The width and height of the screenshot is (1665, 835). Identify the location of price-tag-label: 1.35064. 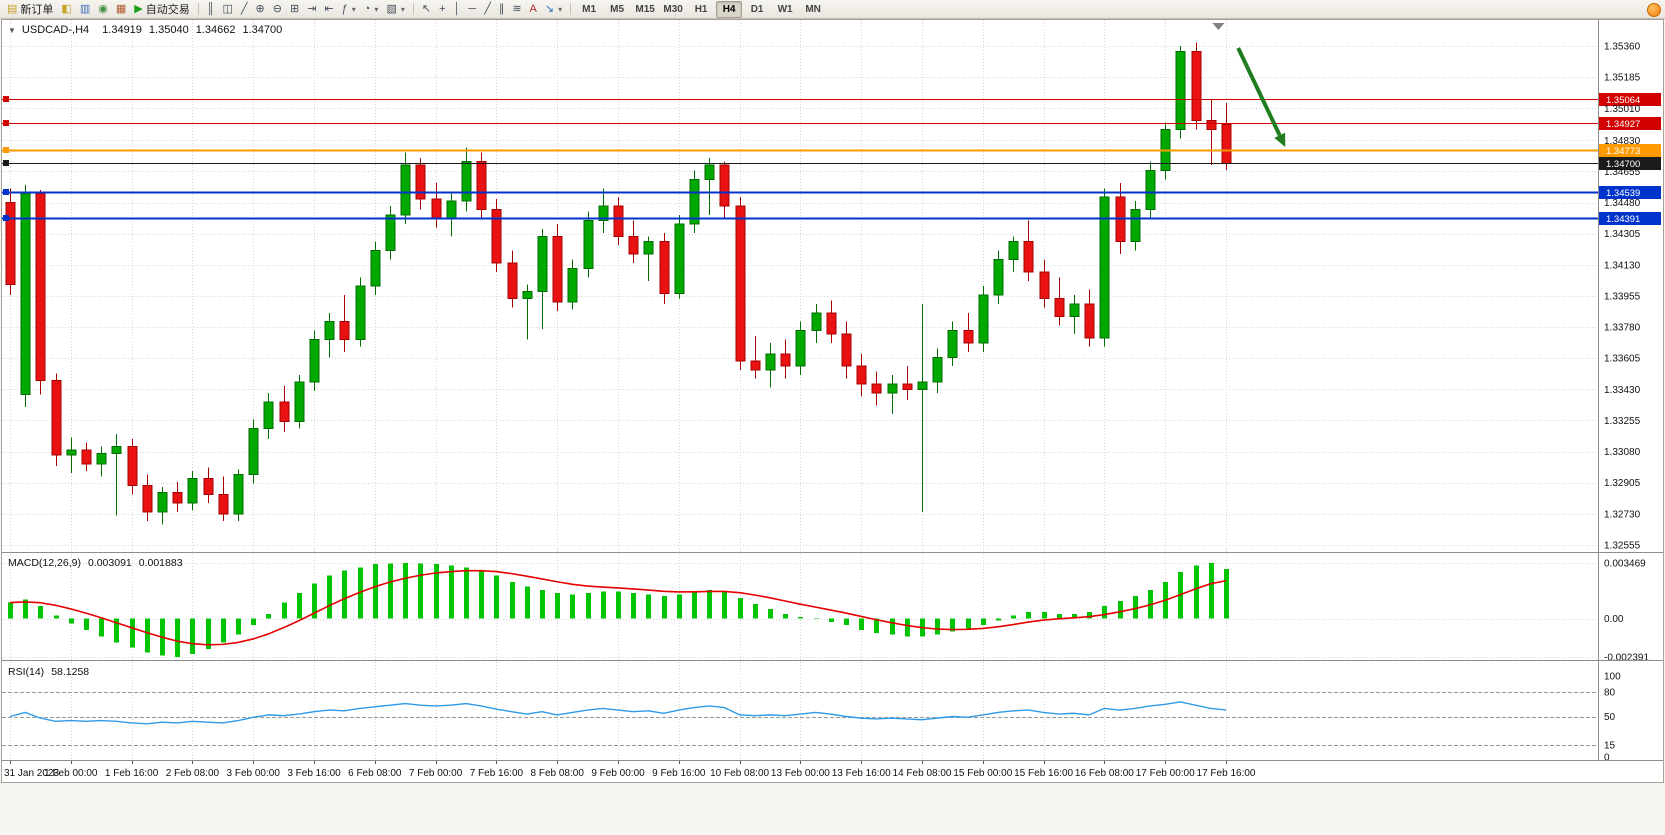
(1623, 100).